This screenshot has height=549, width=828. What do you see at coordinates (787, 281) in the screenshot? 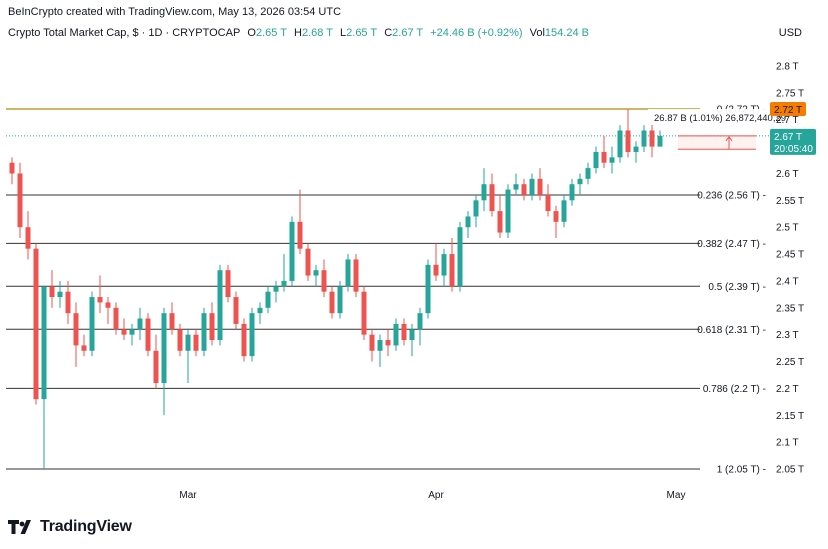
I see `y-tick-label: 2.4 T` at bounding box center [787, 281].